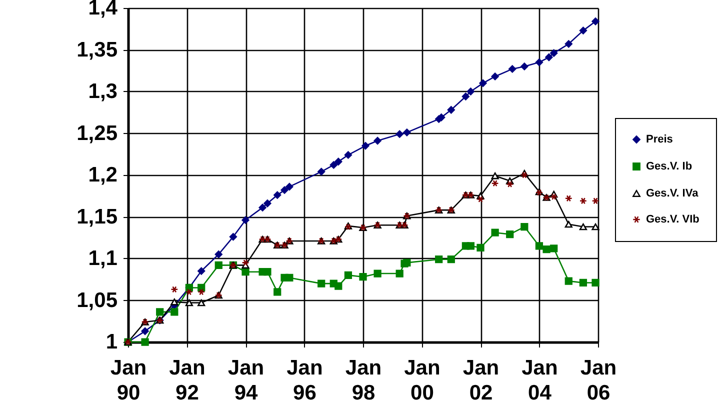 The height and width of the screenshot is (414, 726). I want to click on x-tick-label: Jan 06, so click(598, 380).